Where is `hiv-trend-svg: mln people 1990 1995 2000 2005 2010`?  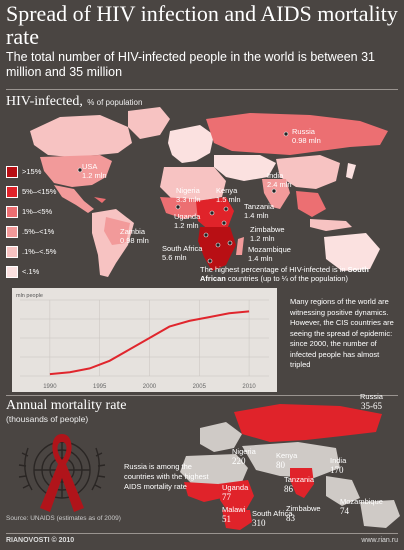 hiv-trend-svg: mln people 1990 1995 2000 2005 2010 is located at coordinates (142, 341).